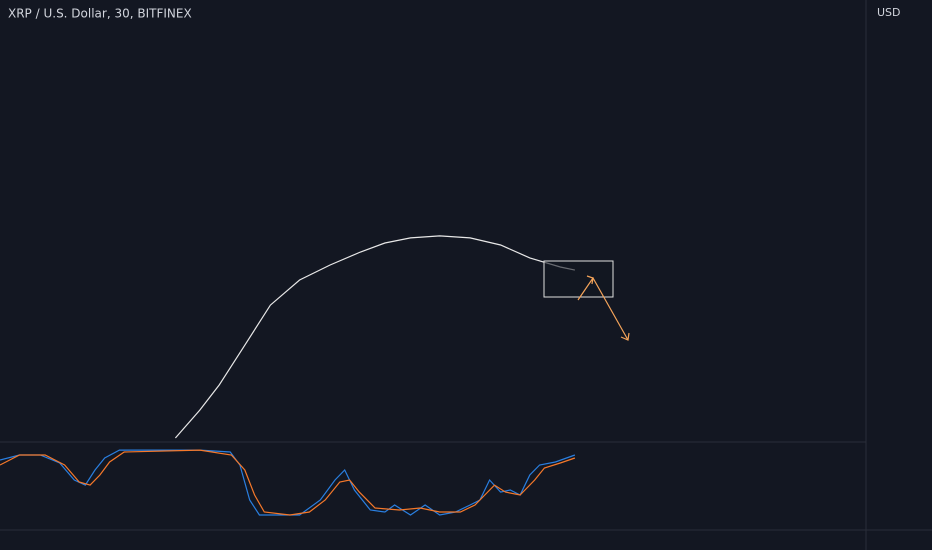 This screenshot has height=550, width=932. Describe the element at coordinates (578, 279) in the screenshot. I see `projection-box` at that location.